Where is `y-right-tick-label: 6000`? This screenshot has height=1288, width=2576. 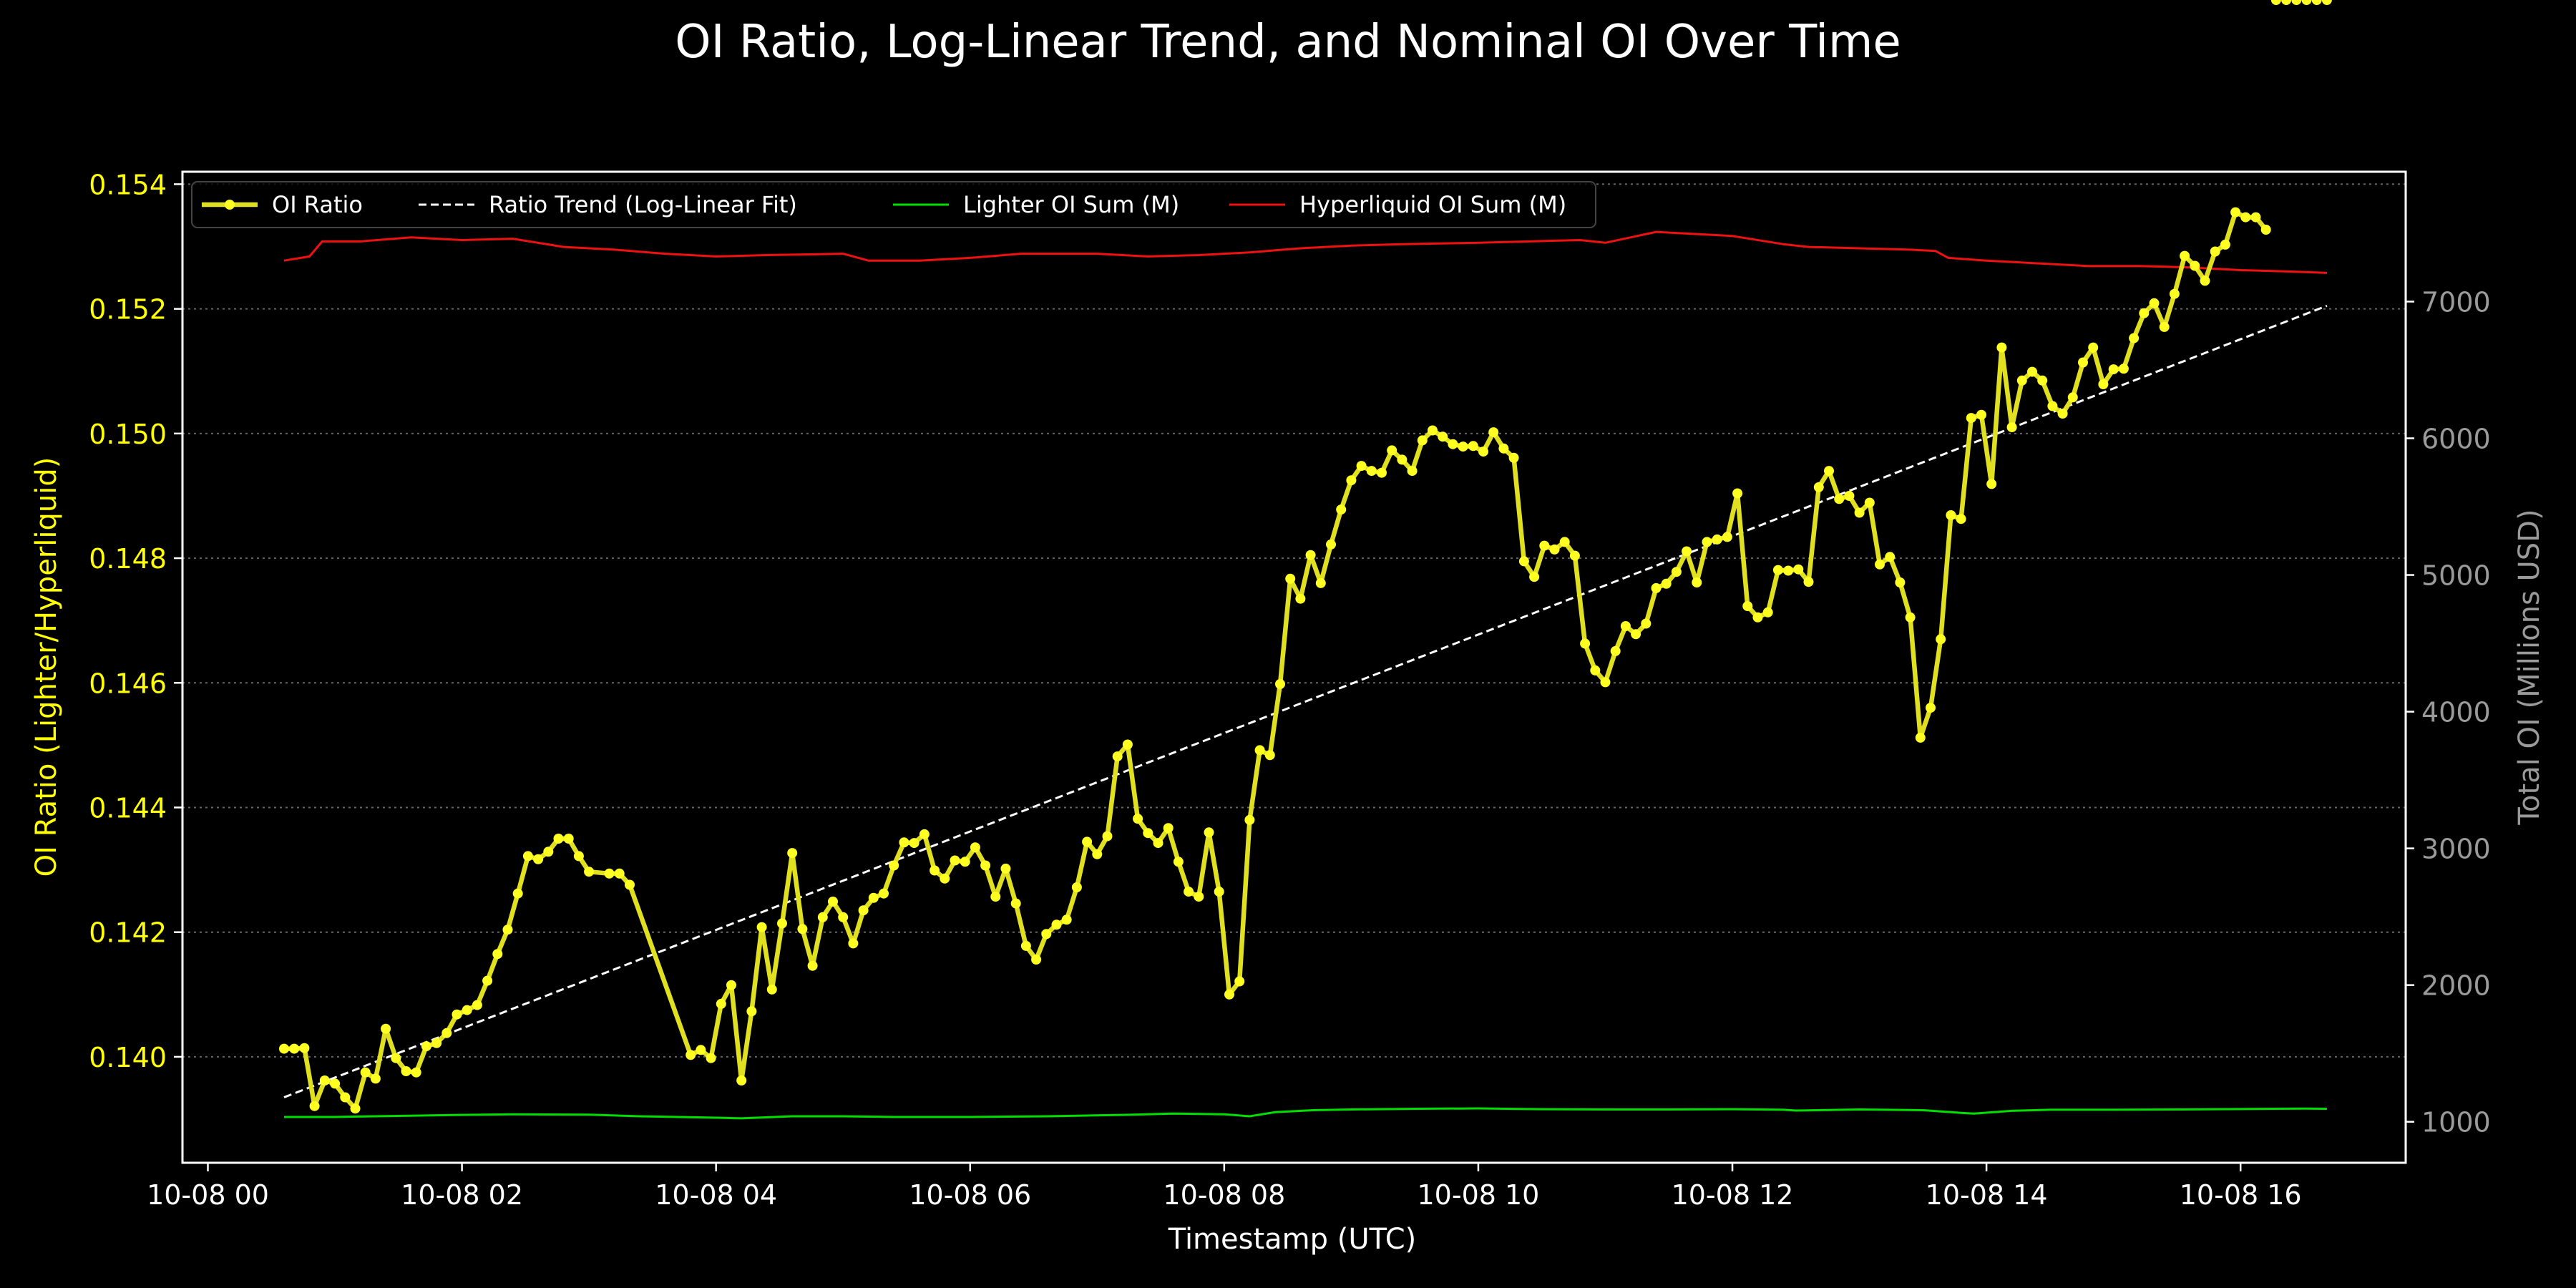 y-right-tick-label: 6000 is located at coordinates (2456, 439).